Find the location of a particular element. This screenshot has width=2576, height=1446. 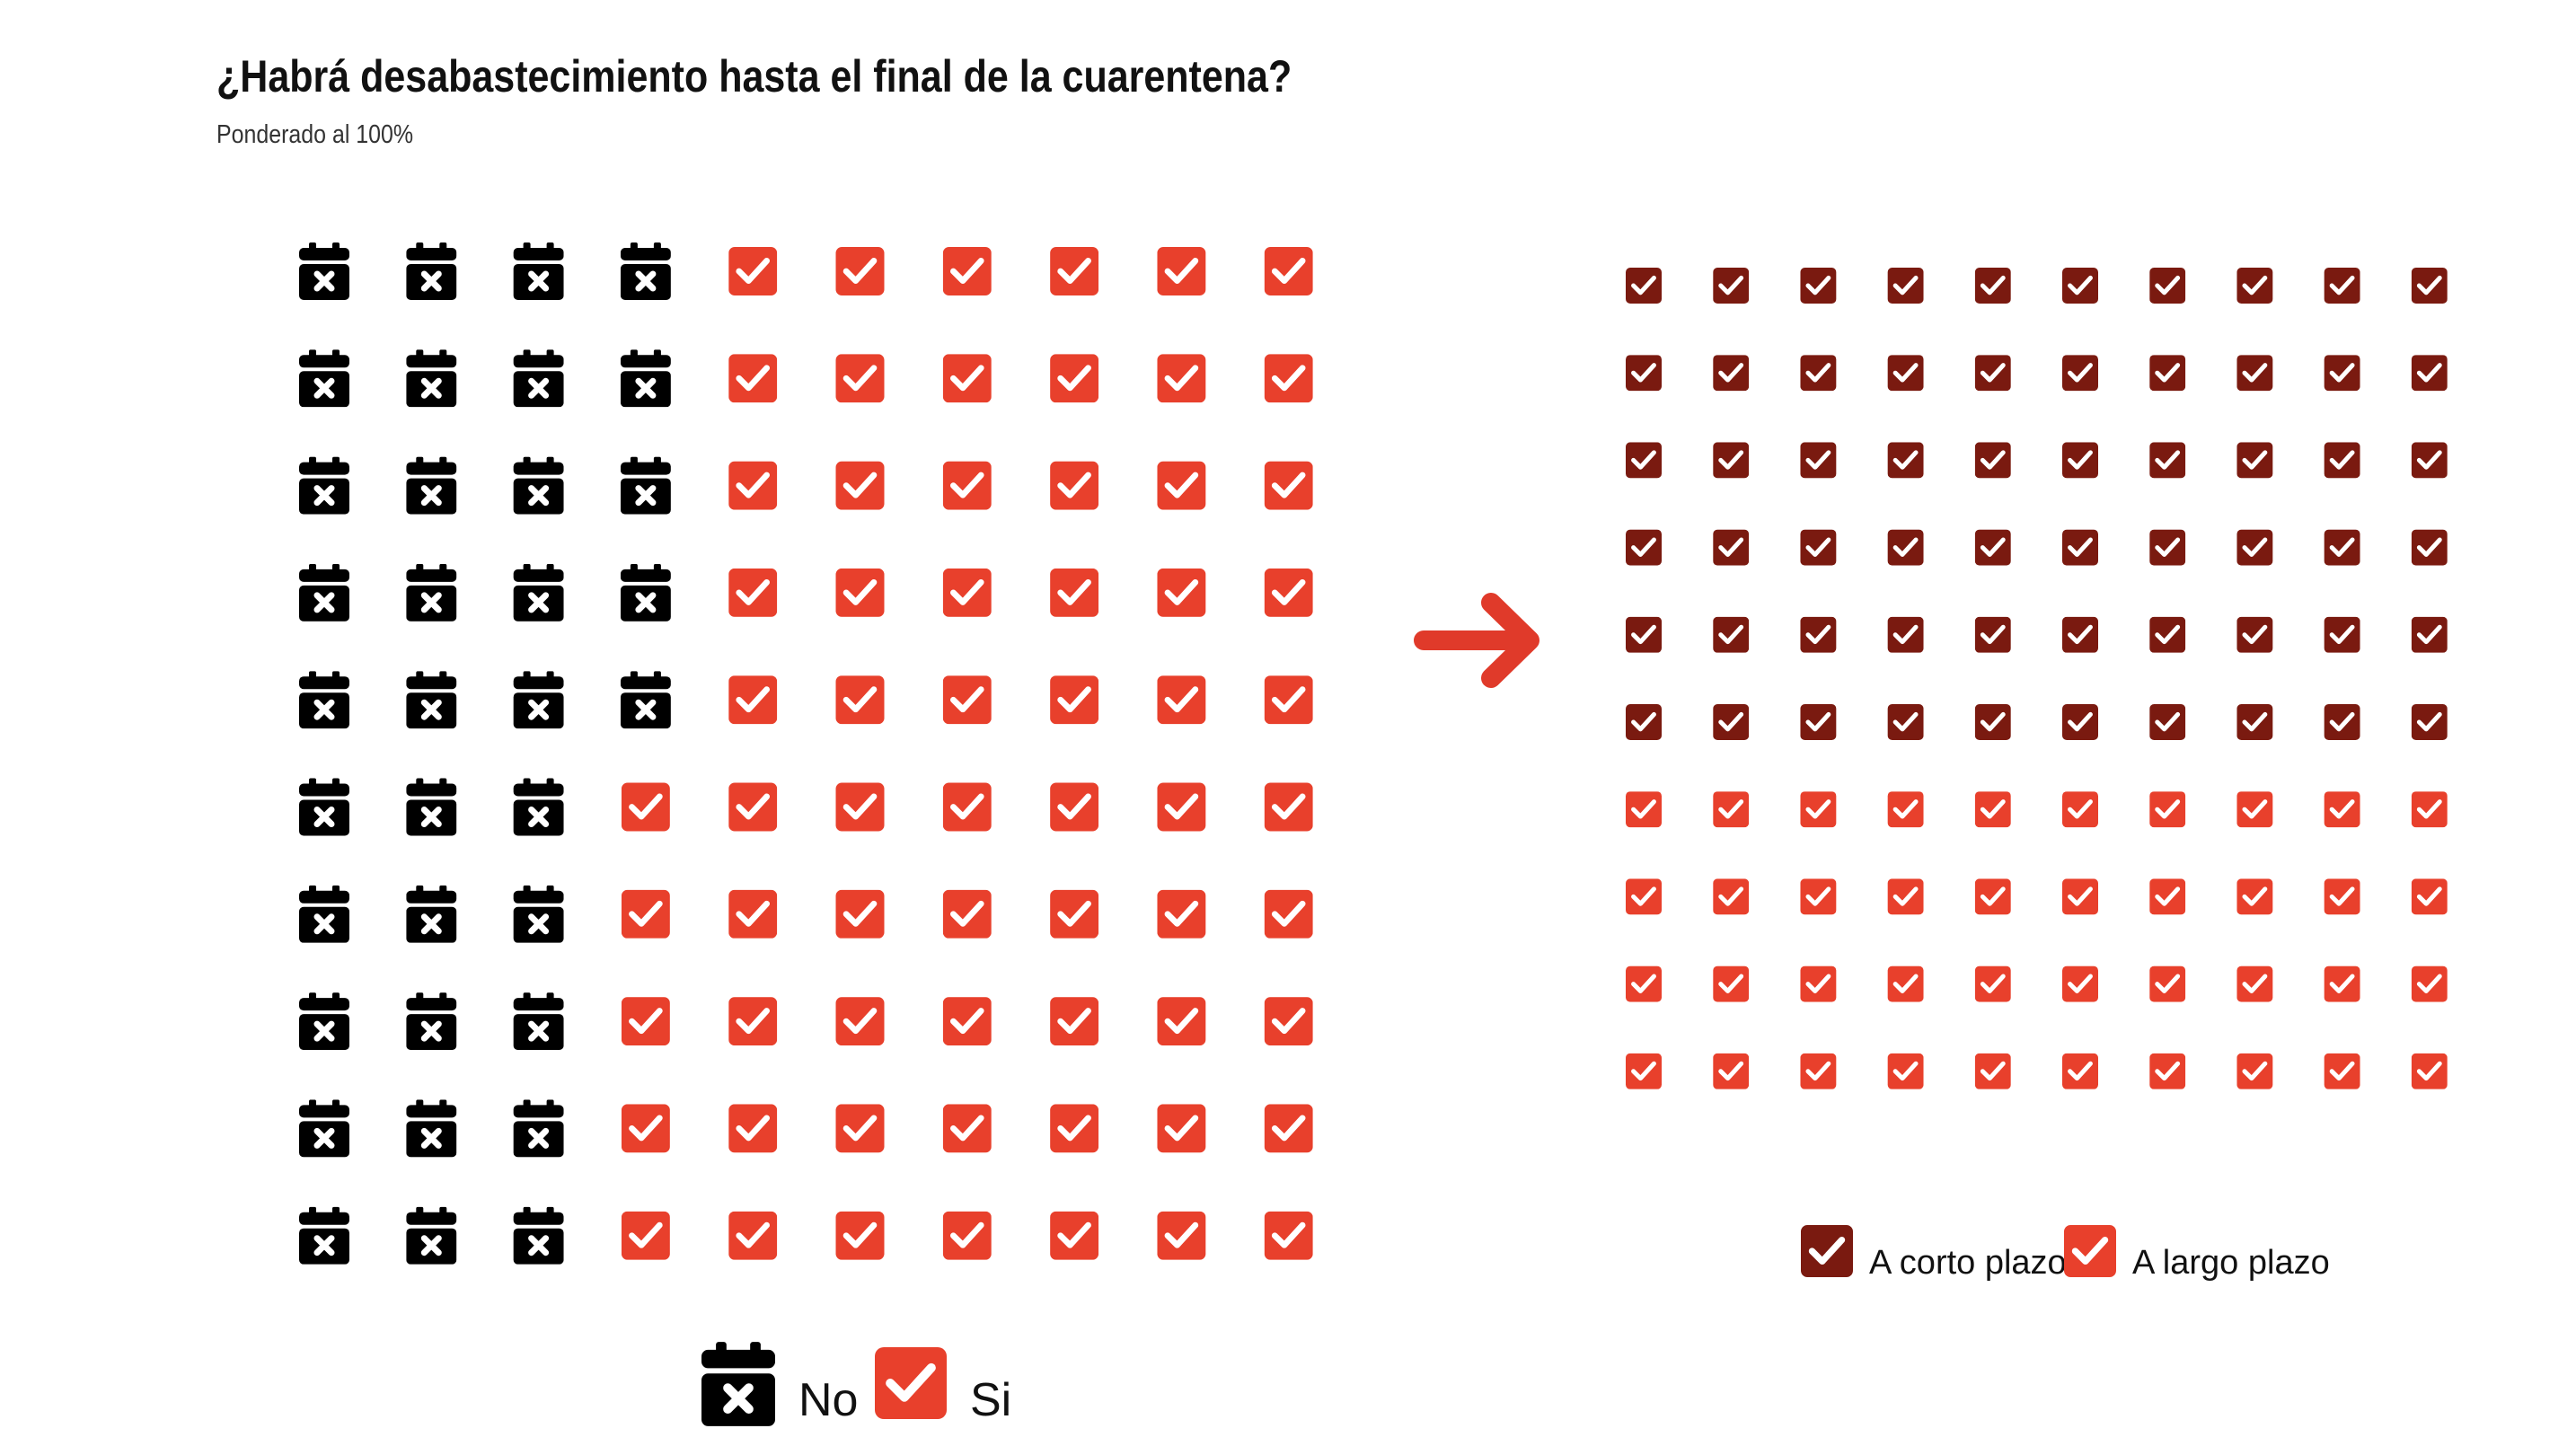

legend-corto-label: A corto plazo is located at coordinates (1968, 1263).